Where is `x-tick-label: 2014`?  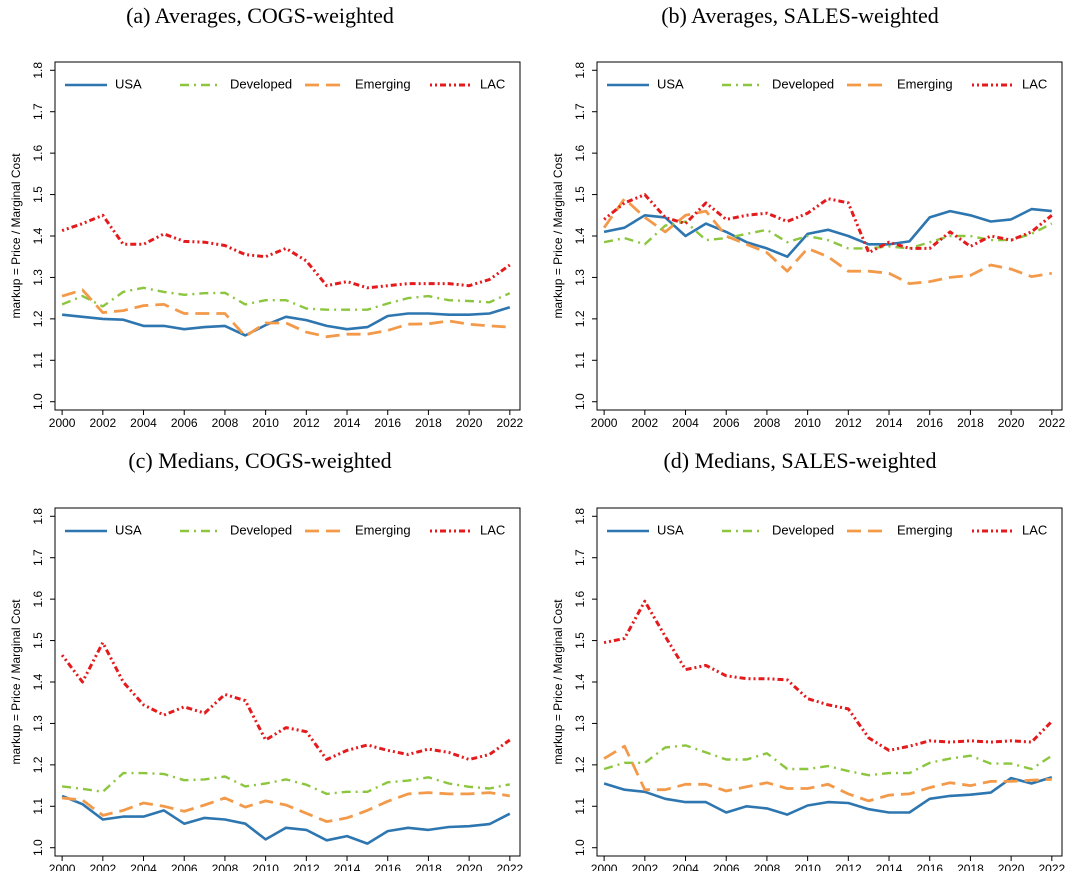
x-tick-label: 2014 is located at coordinates (889, 866).